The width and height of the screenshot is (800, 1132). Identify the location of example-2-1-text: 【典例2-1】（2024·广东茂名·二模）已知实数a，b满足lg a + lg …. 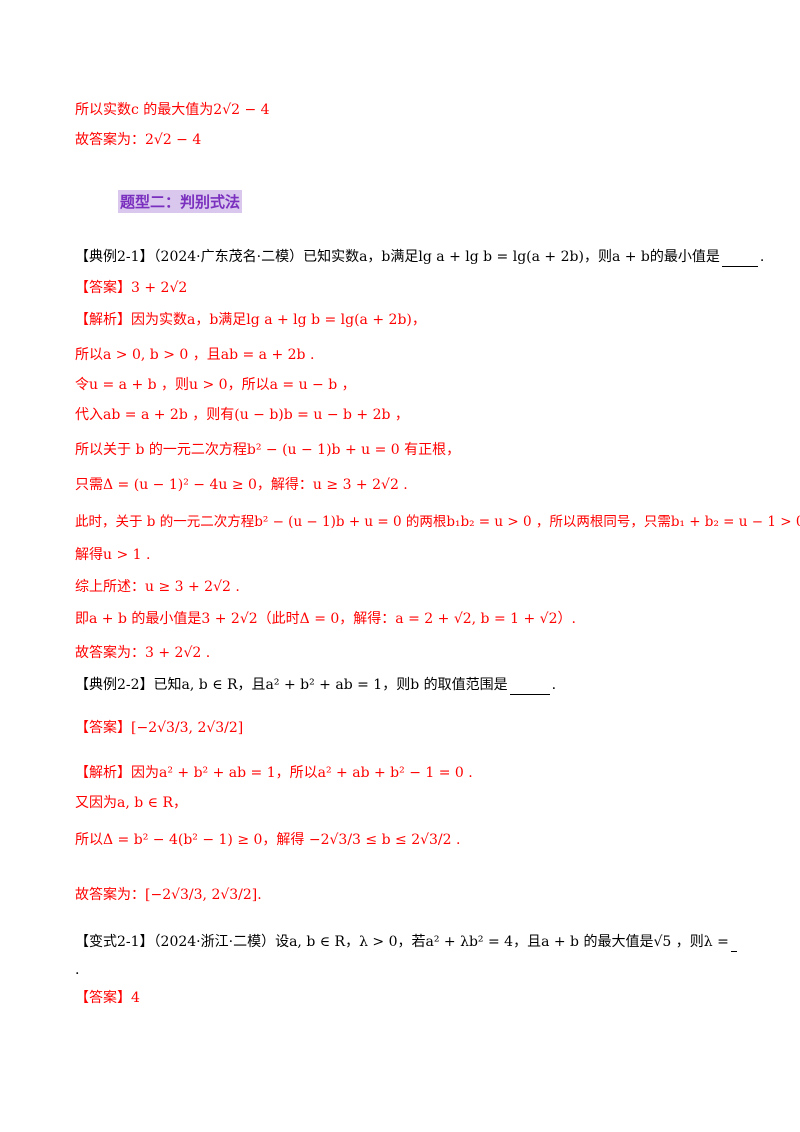
(397, 257).